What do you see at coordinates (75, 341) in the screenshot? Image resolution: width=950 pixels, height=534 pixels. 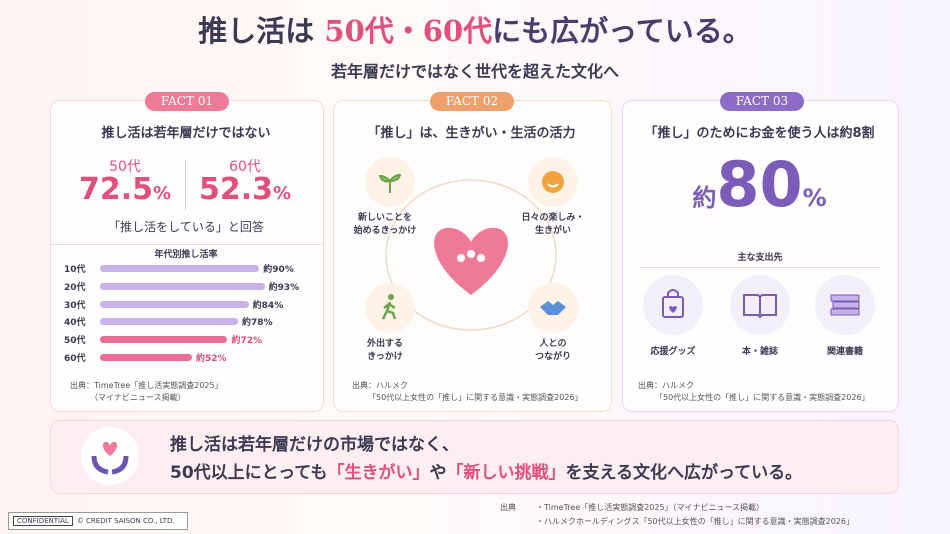 I see `category-label: 50代` at bounding box center [75, 341].